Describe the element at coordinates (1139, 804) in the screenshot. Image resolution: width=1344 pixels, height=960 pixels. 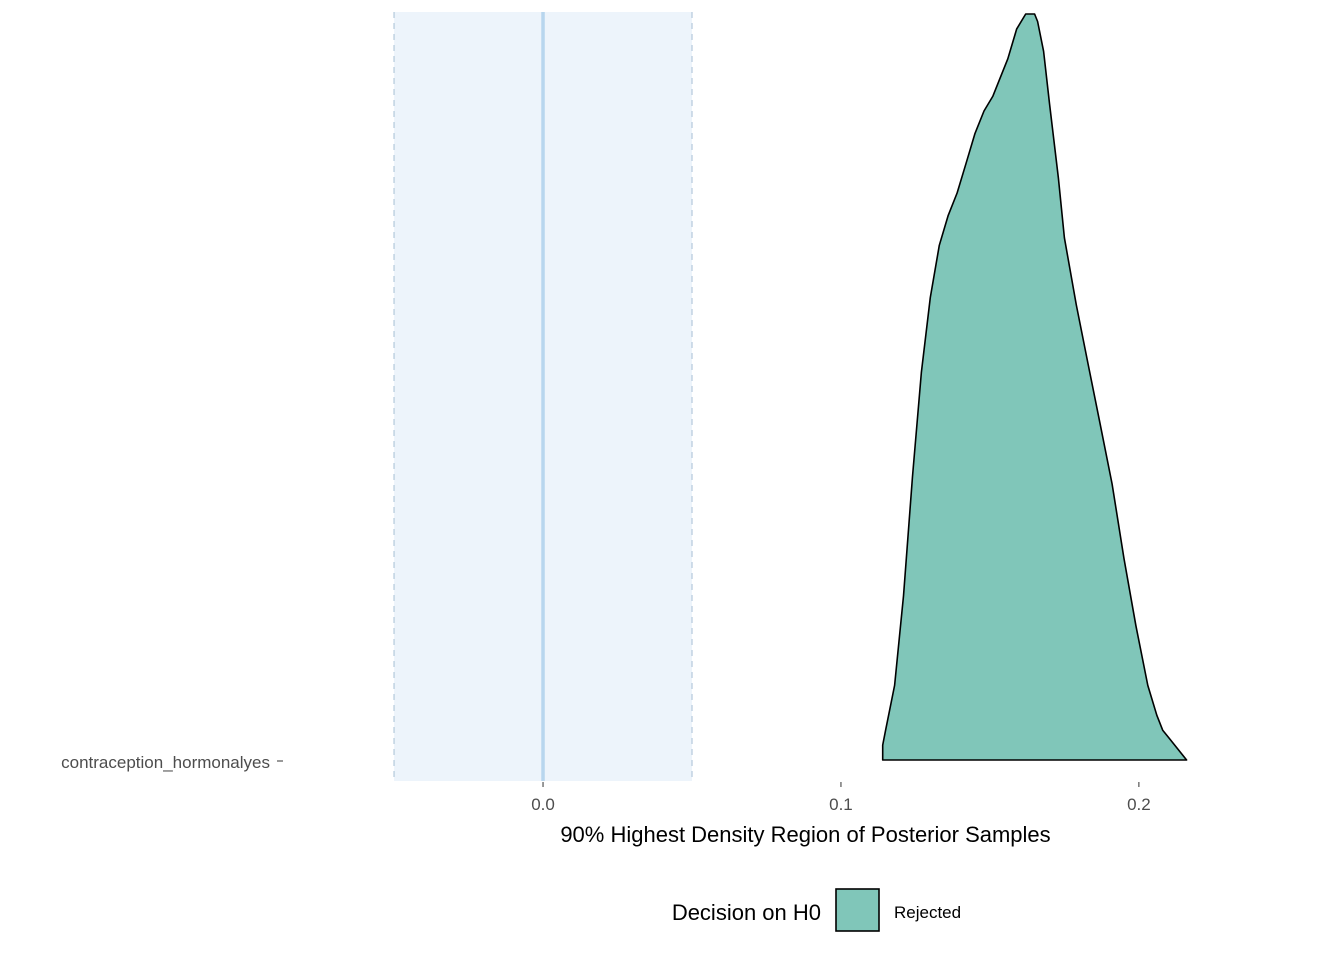
I see `x-tick-label: 0.2` at that location.